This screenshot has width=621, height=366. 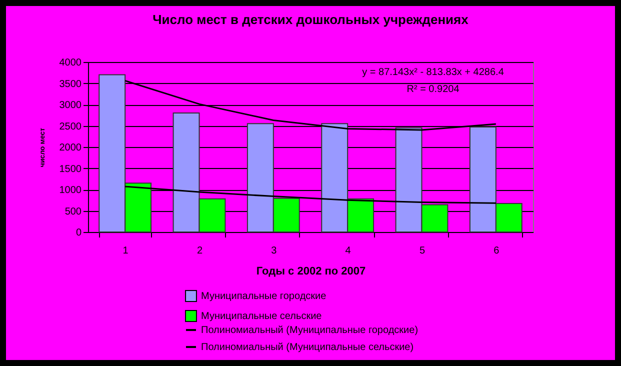 What do you see at coordinates (497, 251) in the screenshot?
I see `x-tick-label: 6` at bounding box center [497, 251].